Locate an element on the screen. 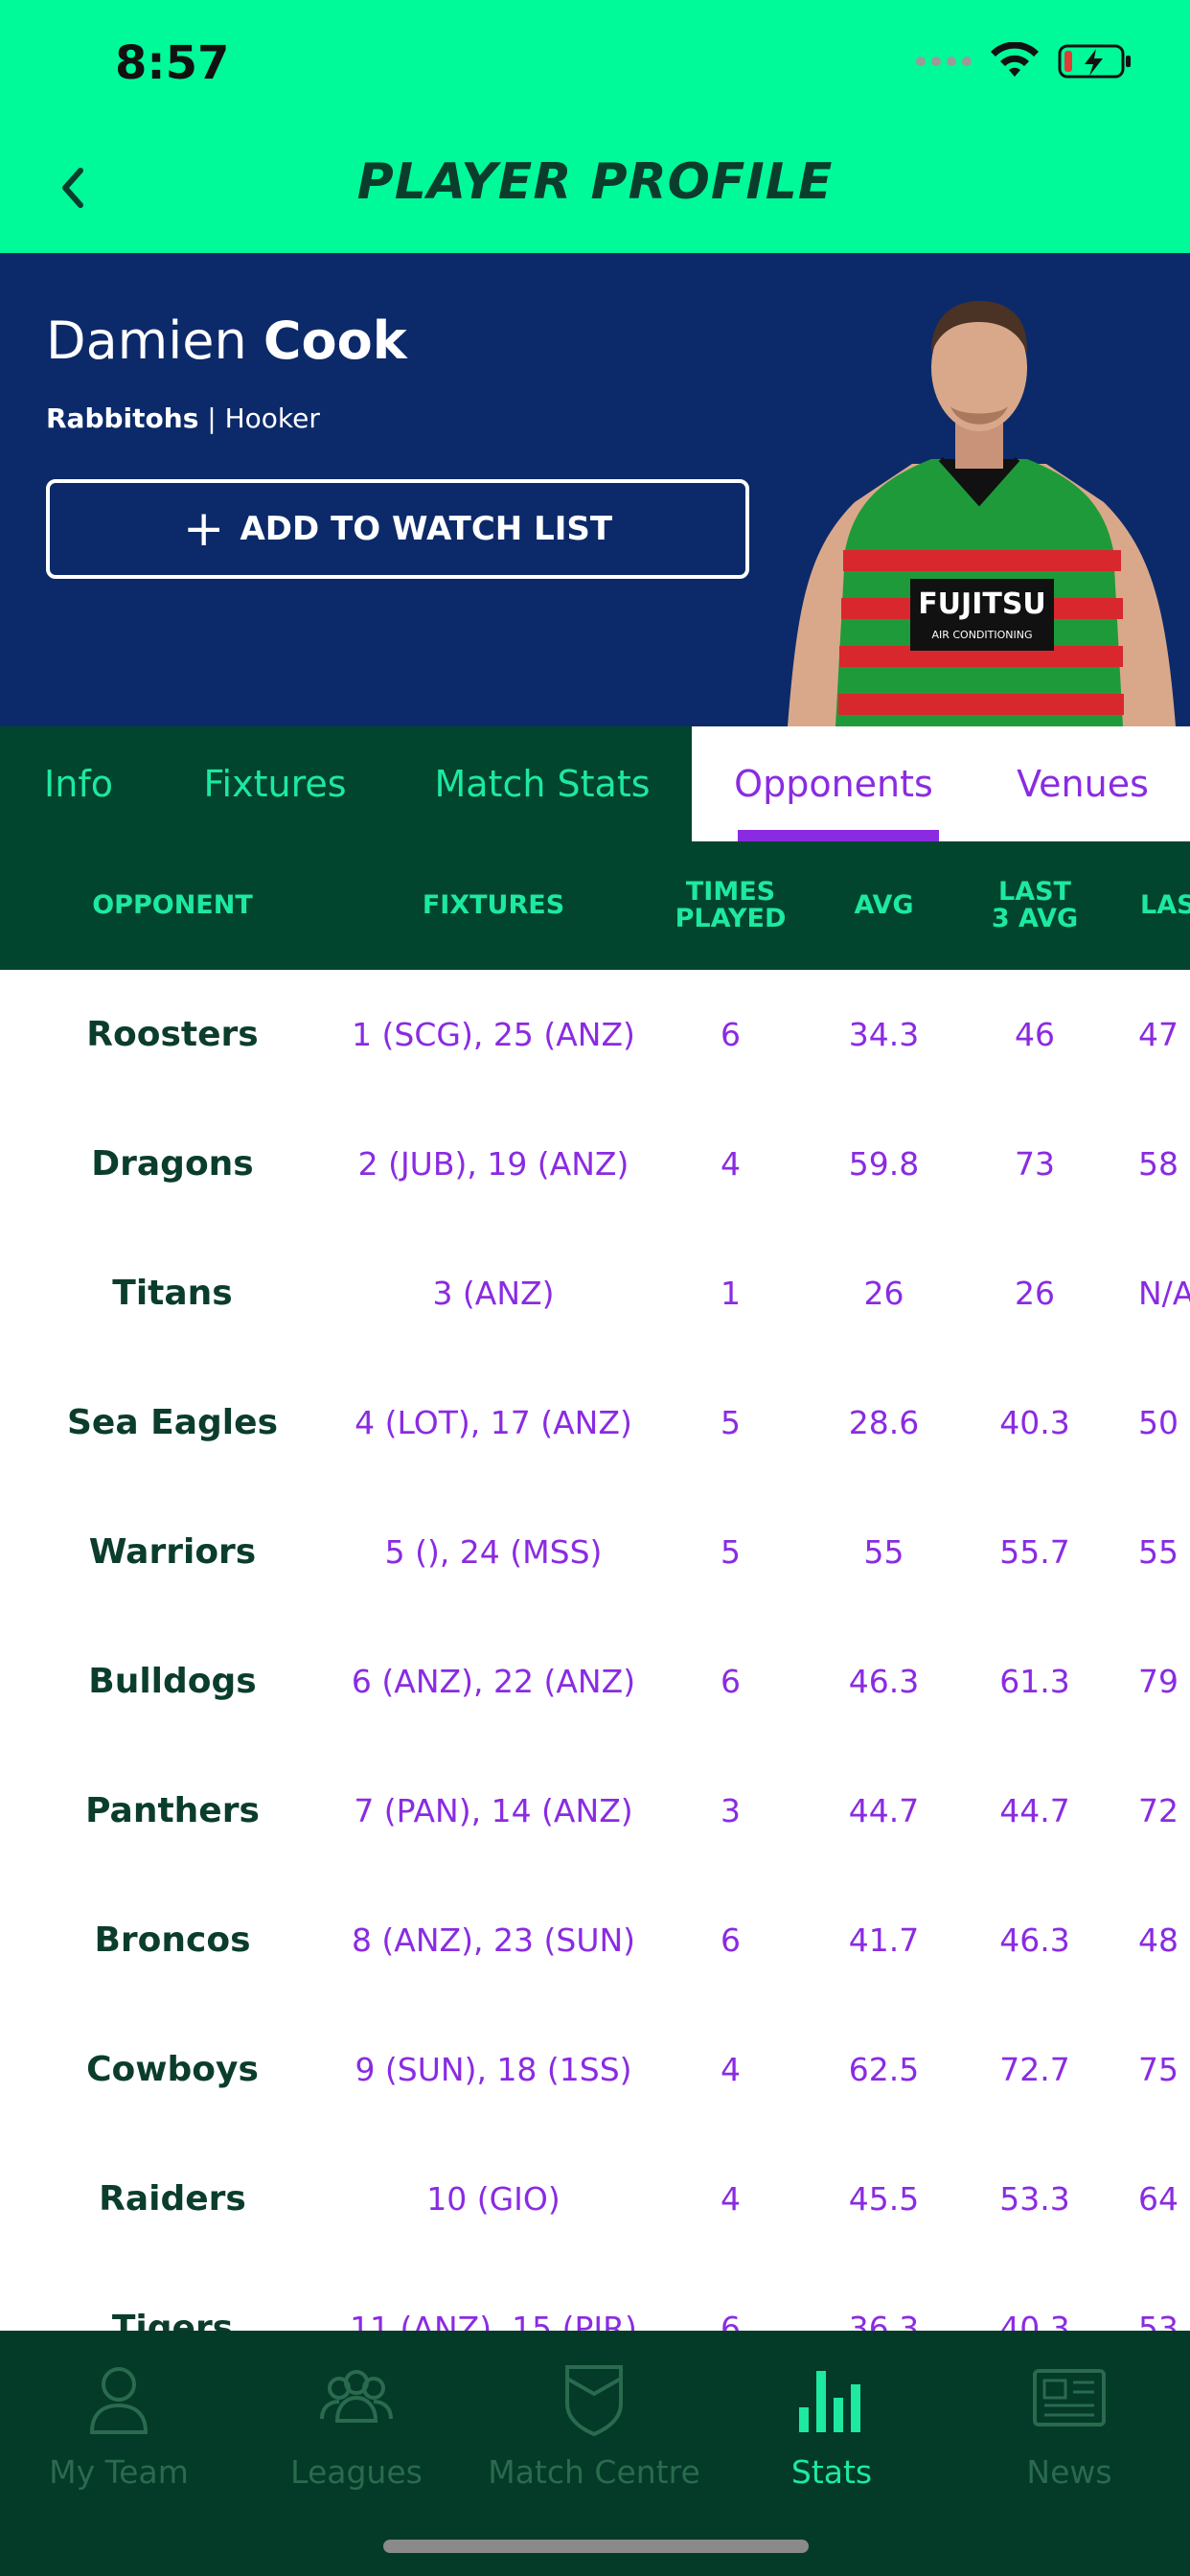 Image resolution: width=1190 pixels, height=2576 pixels. jersey-sponsor-text: FUJITSU is located at coordinates (982, 604).